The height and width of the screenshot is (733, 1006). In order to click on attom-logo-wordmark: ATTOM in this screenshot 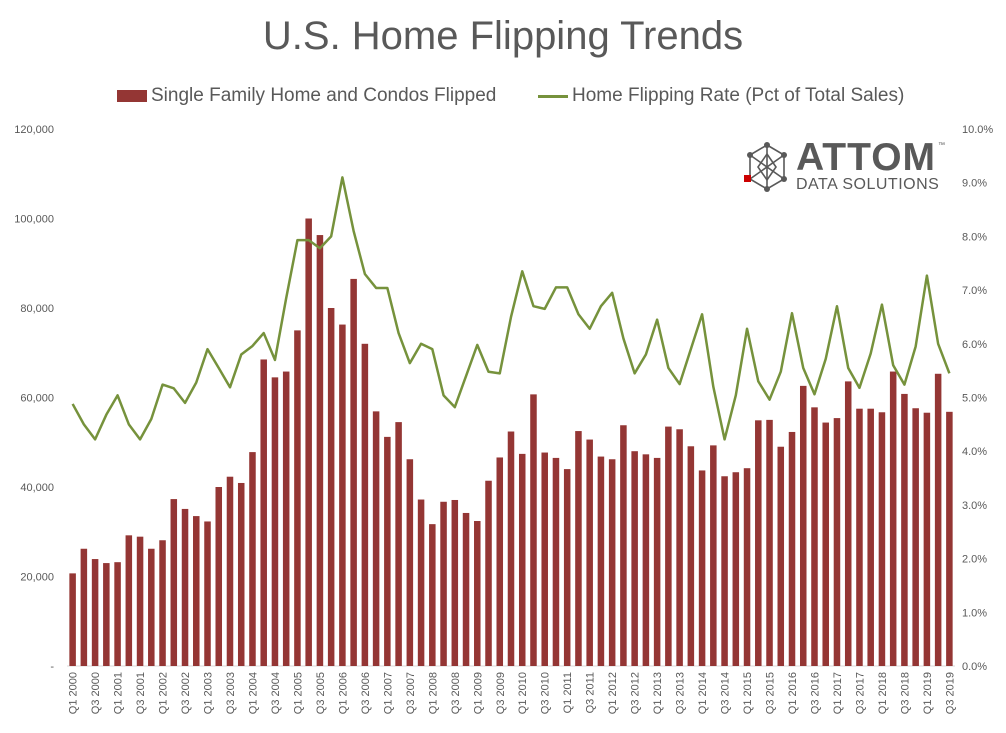, I will do `click(866, 158)`.